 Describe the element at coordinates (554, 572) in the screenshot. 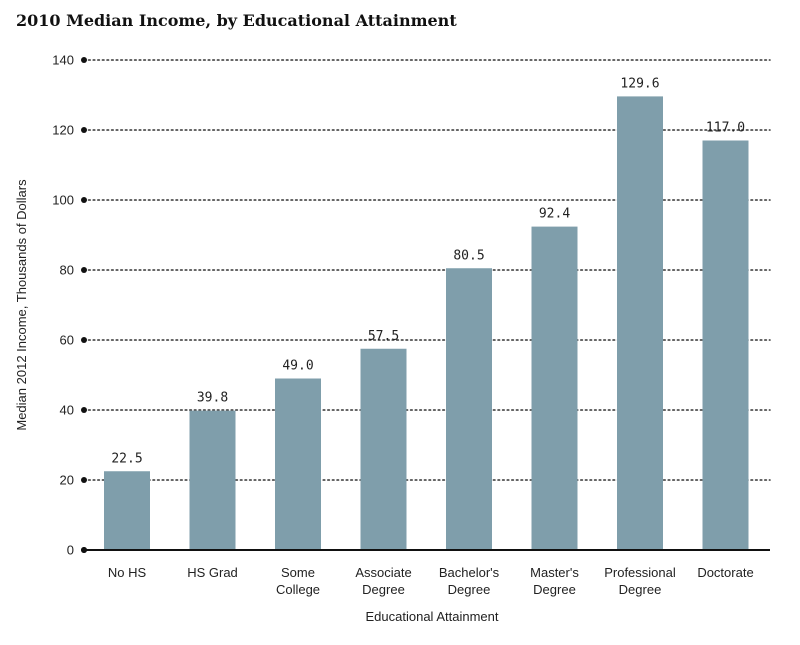

I see `x-tick-label: Master's` at that location.